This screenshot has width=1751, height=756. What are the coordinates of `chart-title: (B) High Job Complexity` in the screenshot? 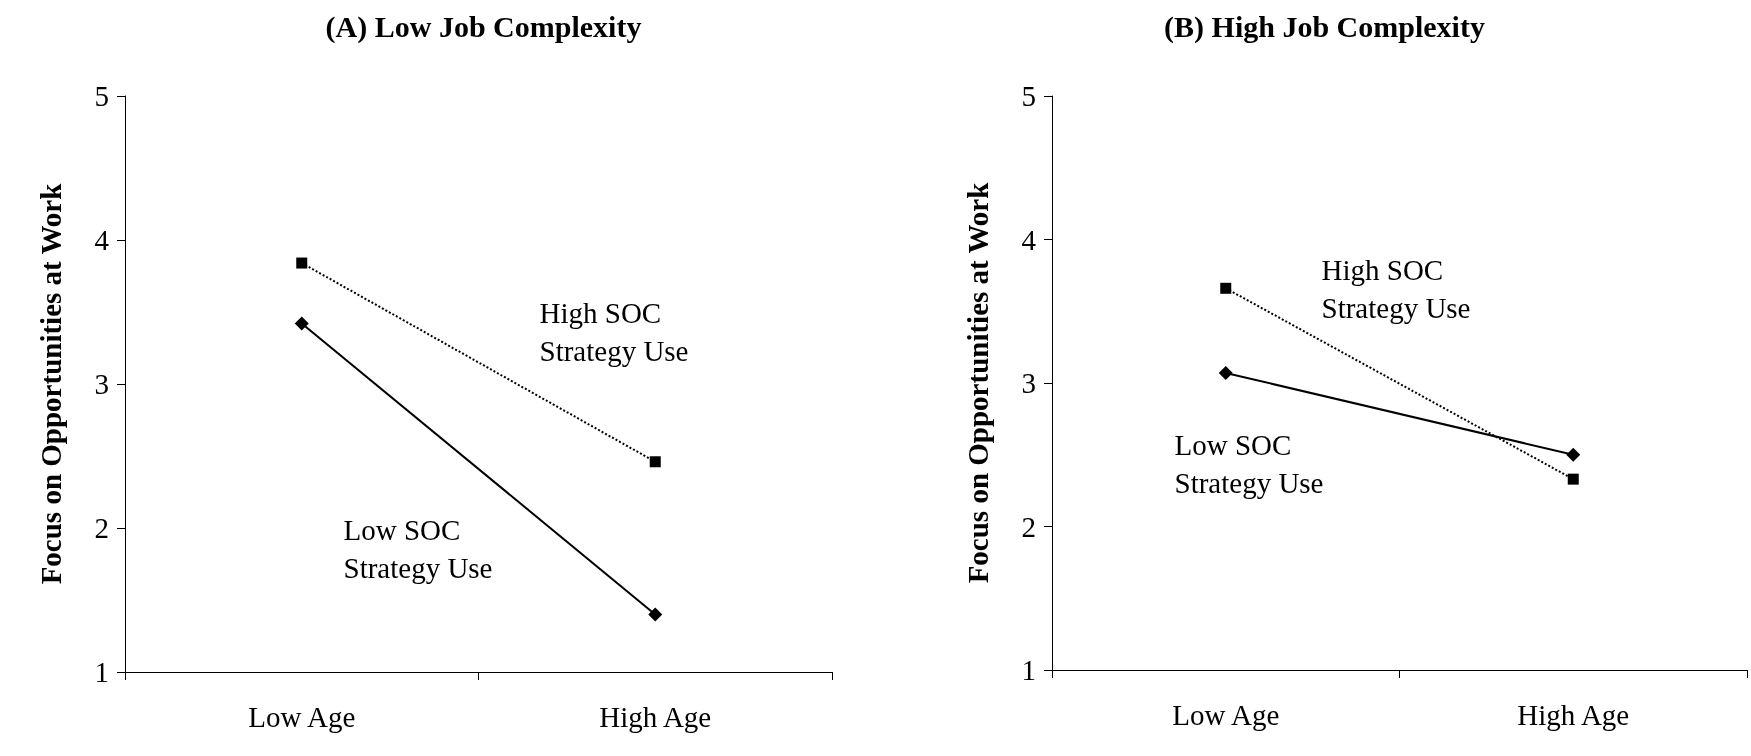 It's located at (1324, 26).